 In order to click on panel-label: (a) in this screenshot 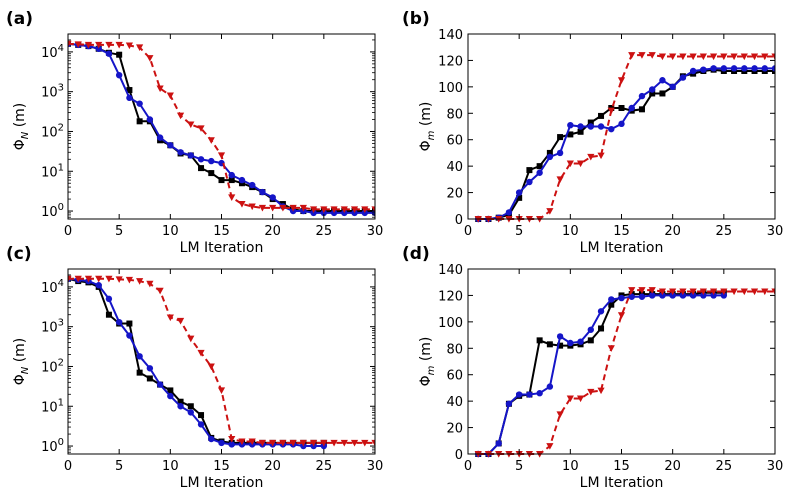, I will do `click(19, 19)`.